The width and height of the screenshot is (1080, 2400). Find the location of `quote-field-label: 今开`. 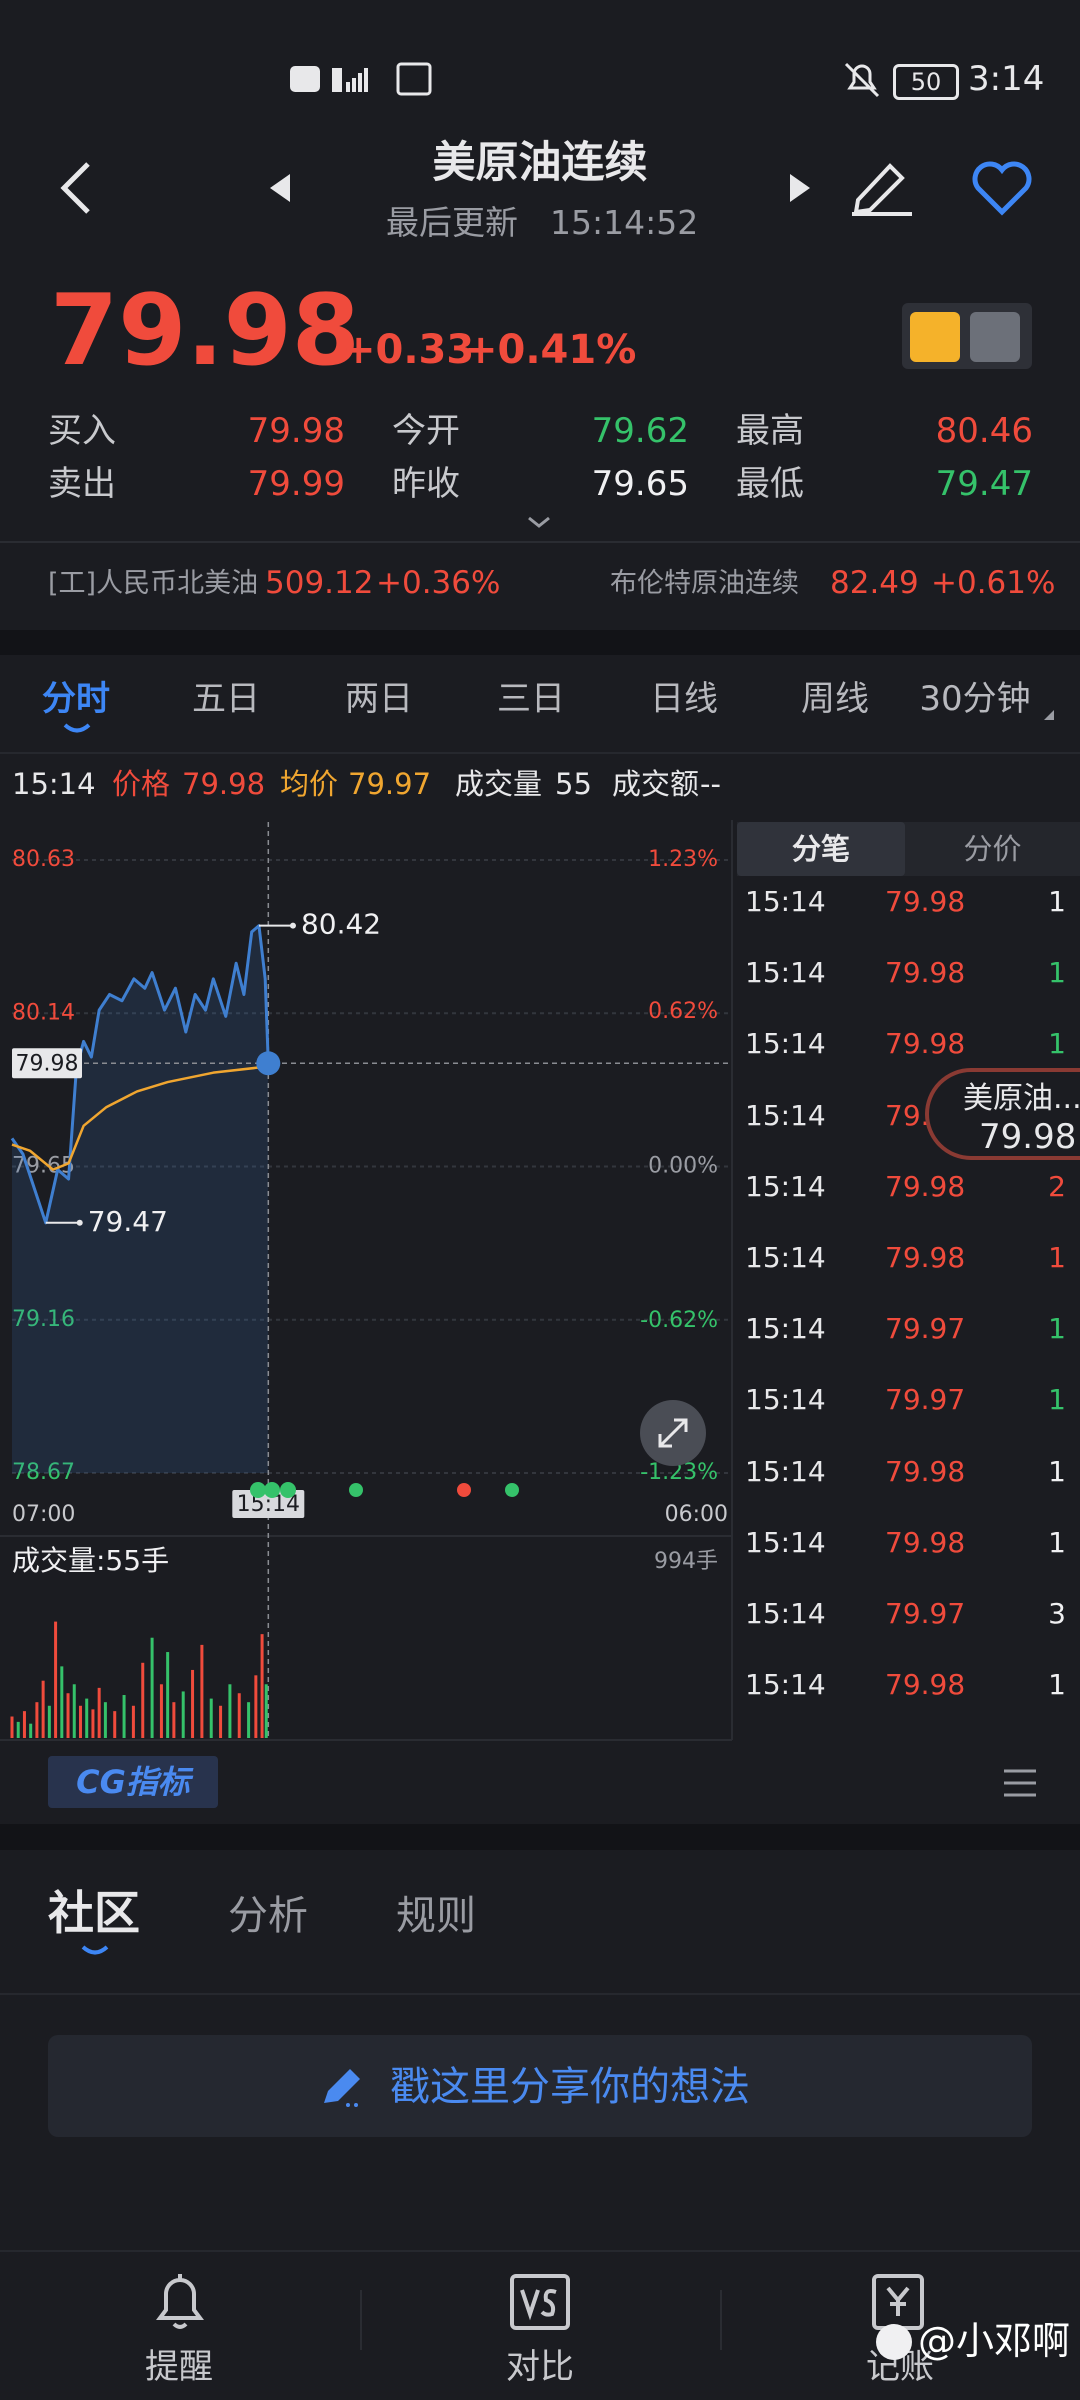

quote-field-label: 今开 is located at coordinates (426, 431).